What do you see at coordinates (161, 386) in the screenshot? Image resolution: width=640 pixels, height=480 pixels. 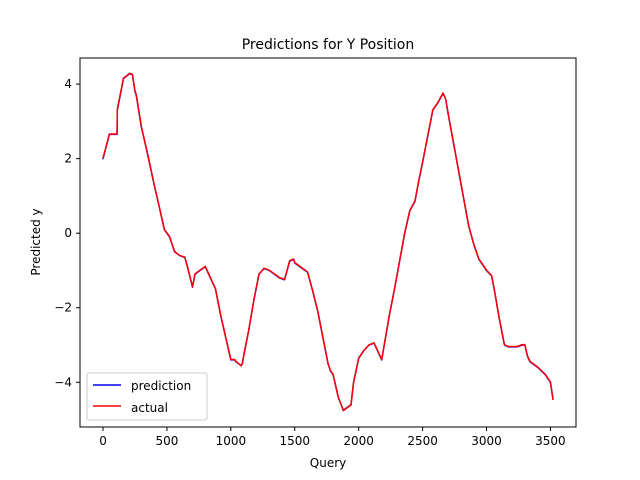 I see `legend-label-prediction: prediction` at bounding box center [161, 386].